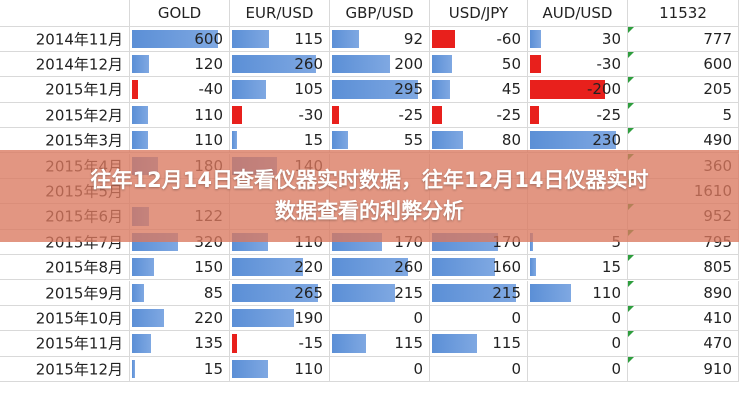  I want to click on row-label-cell: 2014年11月, so click(65, 39).